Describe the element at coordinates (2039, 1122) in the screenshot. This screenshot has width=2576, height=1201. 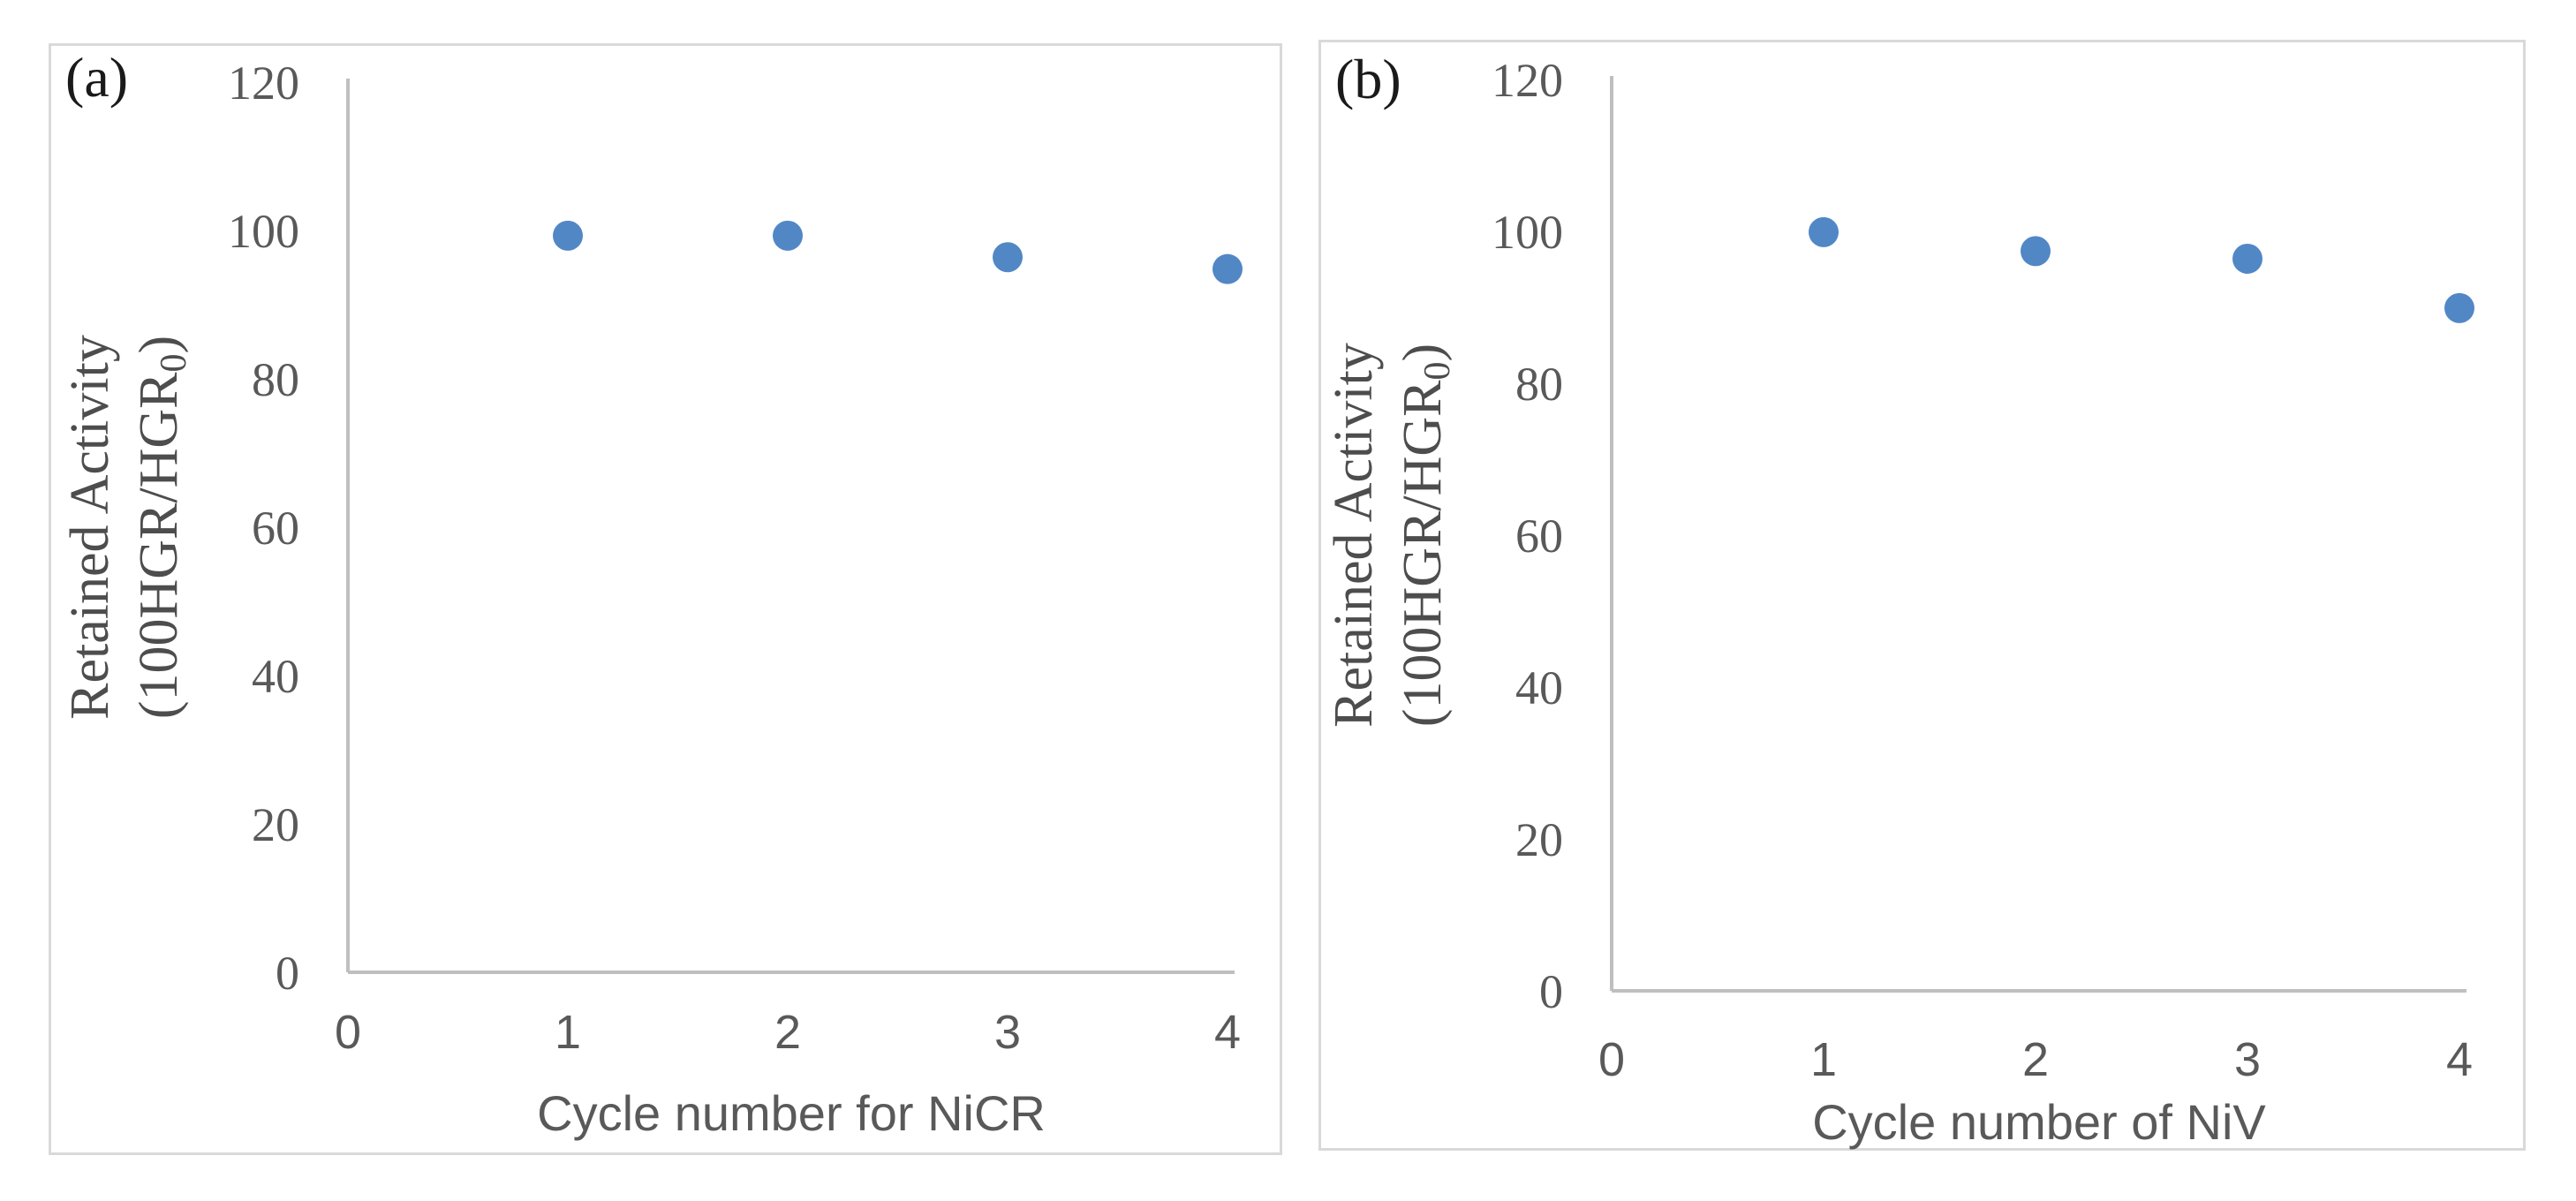
I see `x-axis-title: Cycle number of NiV` at that location.